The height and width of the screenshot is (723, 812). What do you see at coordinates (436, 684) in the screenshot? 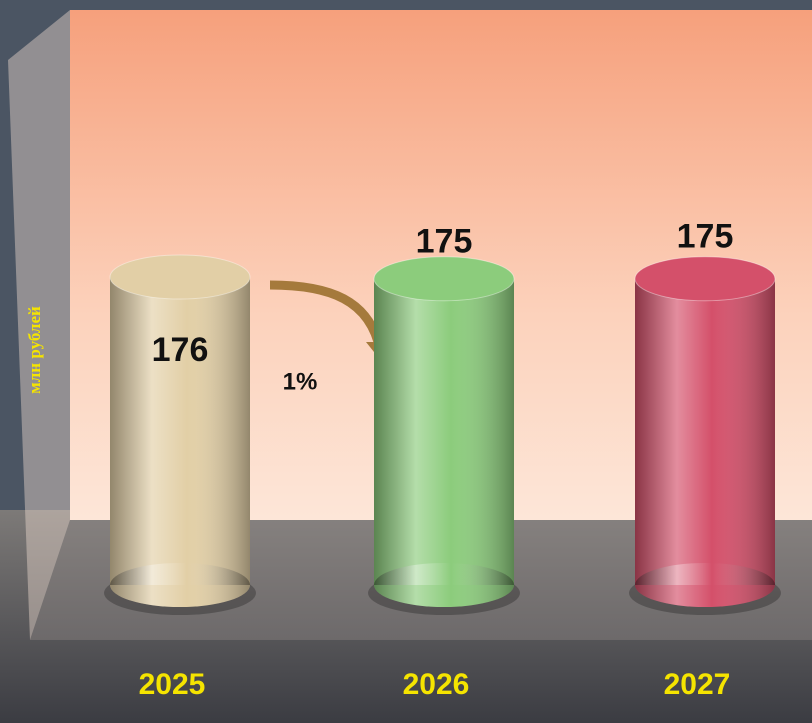
I see `x-tick-label: 2026` at bounding box center [436, 684].